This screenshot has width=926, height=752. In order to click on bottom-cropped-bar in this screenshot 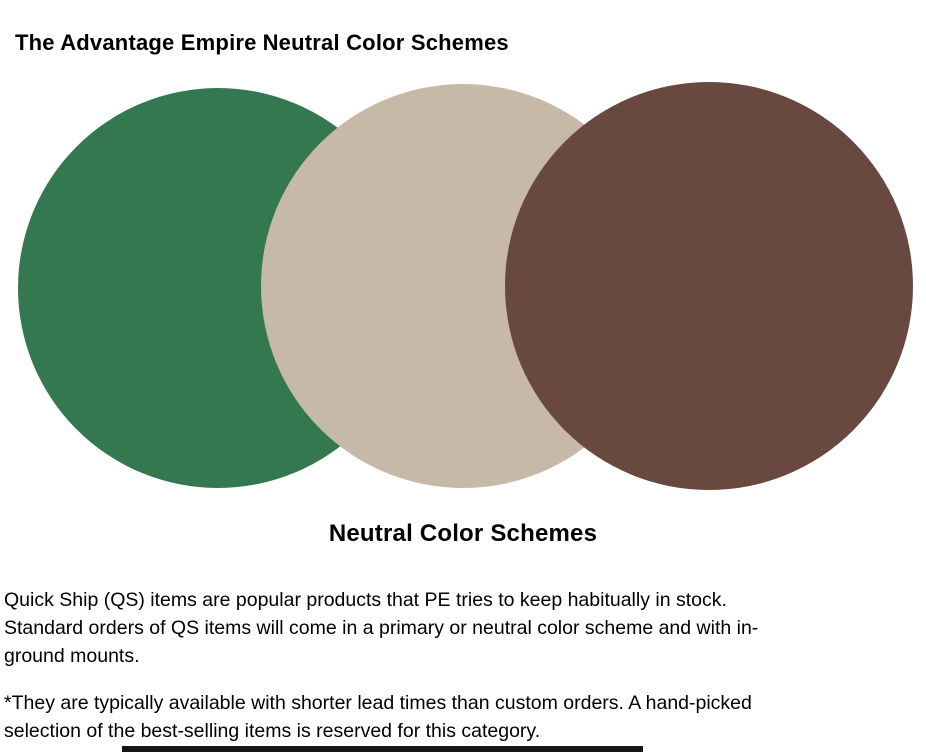, I will do `click(382, 749)`.